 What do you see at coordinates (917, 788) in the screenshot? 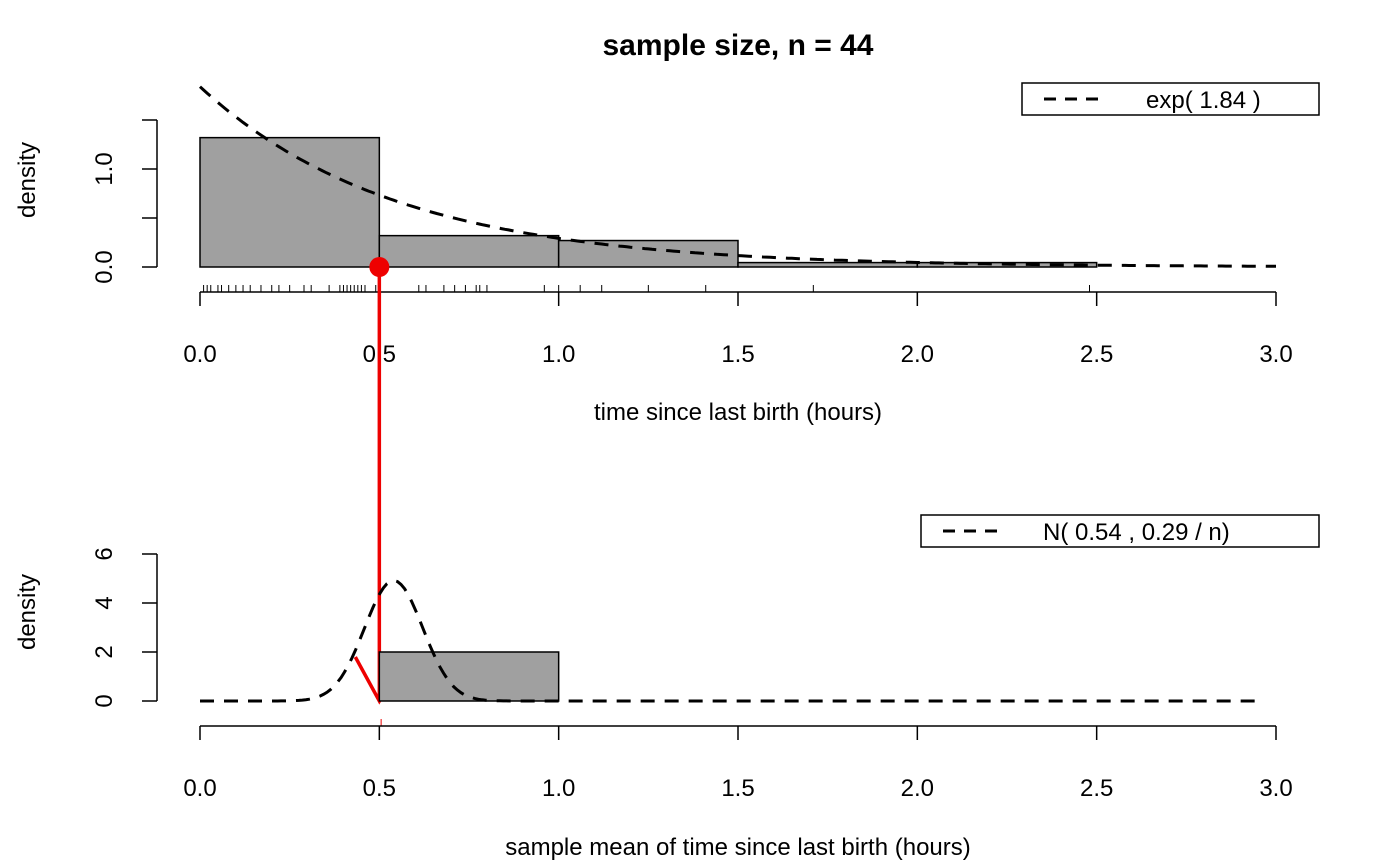
I see `bottom-xtick-label-4: 2.0` at bounding box center [917, 788].